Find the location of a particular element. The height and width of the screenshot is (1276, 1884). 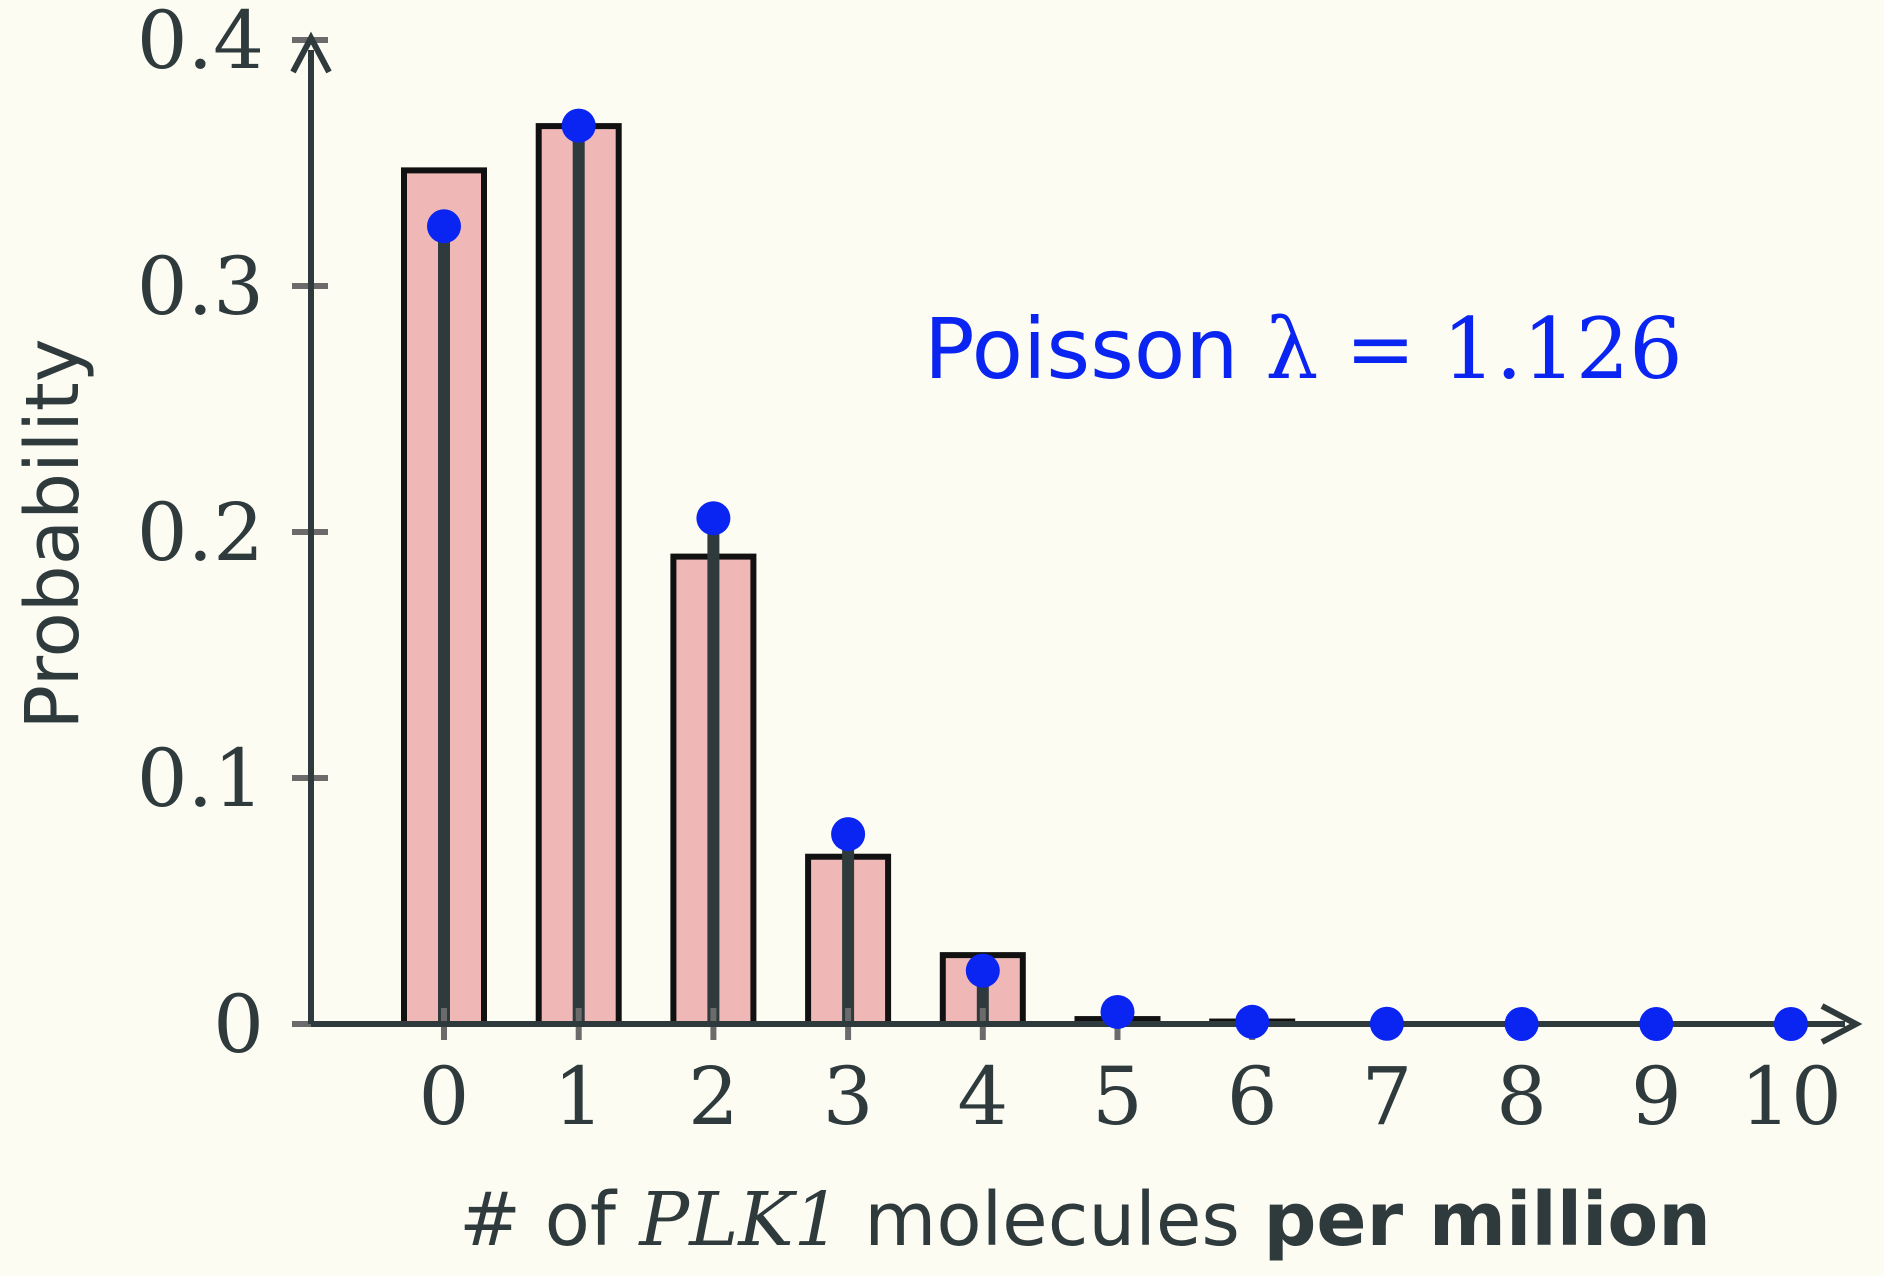

y-tick-label-1: 0.1 is located at coordinates (200, 778).